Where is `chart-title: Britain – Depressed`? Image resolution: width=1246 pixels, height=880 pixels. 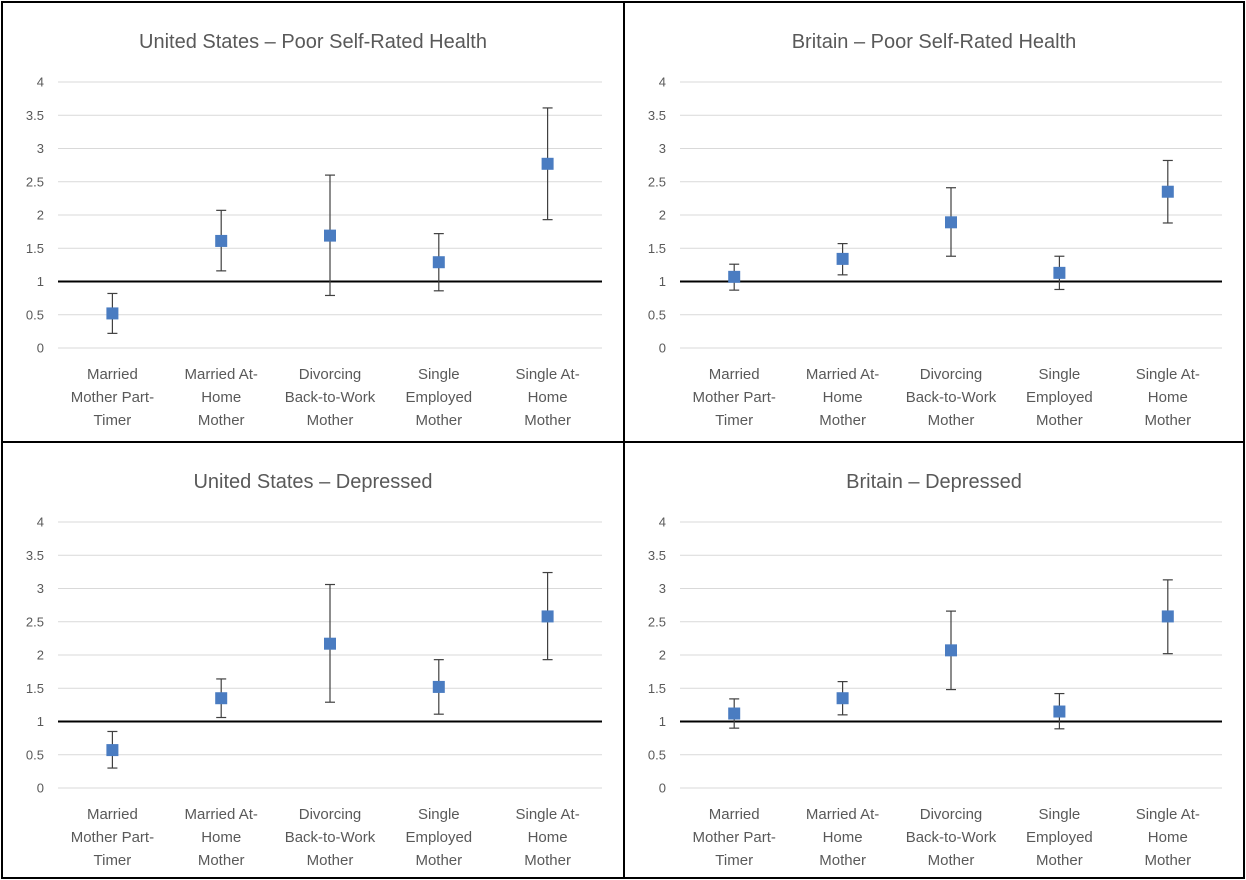
chart-title: Britain – Depressed is located at coordinates (934, 482).